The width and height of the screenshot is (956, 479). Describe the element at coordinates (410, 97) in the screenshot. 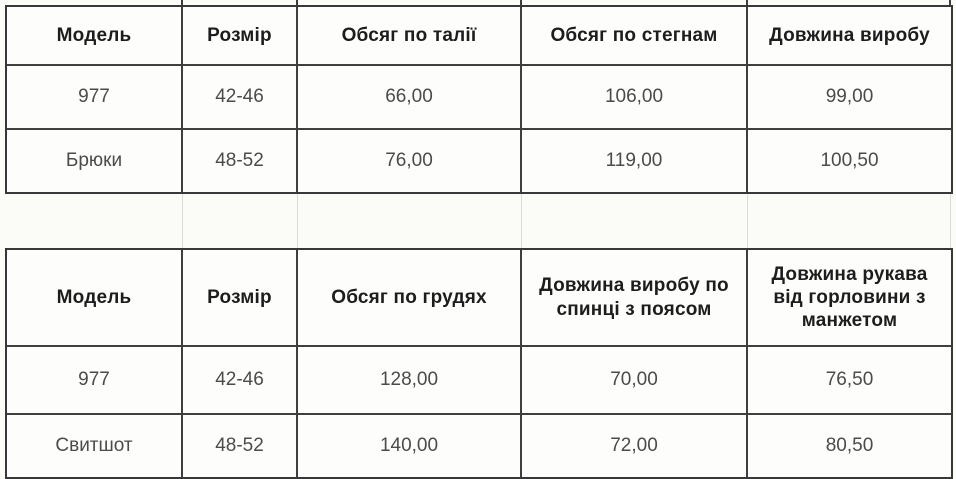

I see `cell-waist-girth: 66,00` at that location.